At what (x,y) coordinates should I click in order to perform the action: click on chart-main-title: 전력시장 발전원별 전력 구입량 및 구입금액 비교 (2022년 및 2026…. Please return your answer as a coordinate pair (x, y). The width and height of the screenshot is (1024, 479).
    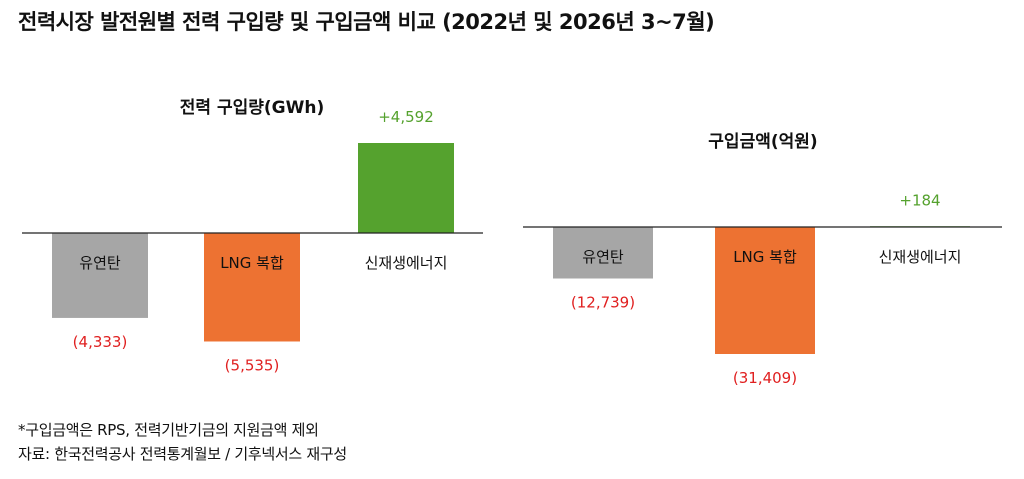
    Looking at the image, I should click on (366, 22).